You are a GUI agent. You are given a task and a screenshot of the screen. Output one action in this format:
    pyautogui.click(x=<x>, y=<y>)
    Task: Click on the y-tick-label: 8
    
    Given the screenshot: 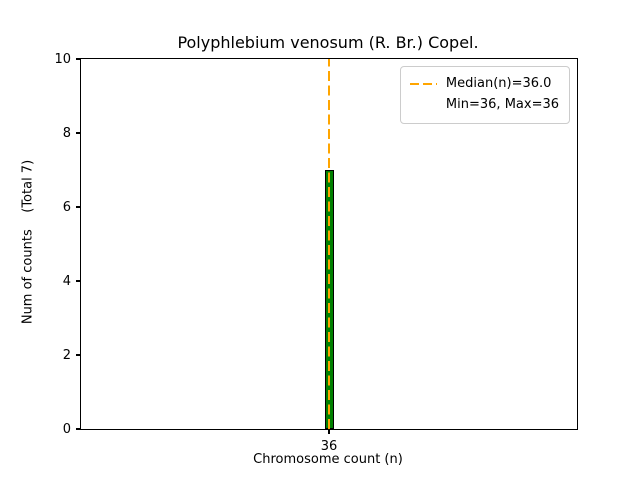 What is the action you would take?
    pyautogui.click(x=66, y=133)
    